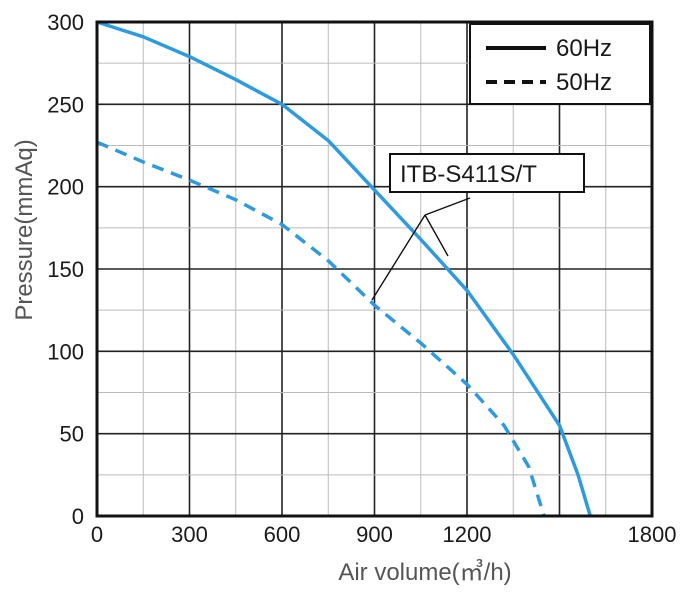 The width and height of the screenshot is (685, 592). I want to click on y-tick-label: 300, so click(65, 22).